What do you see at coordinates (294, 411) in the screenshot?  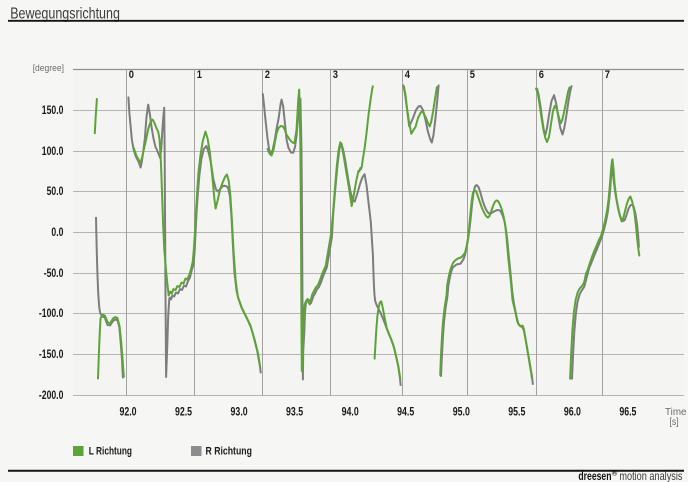 I see `svg-text: 93.5` at bounding box center [294, 411].